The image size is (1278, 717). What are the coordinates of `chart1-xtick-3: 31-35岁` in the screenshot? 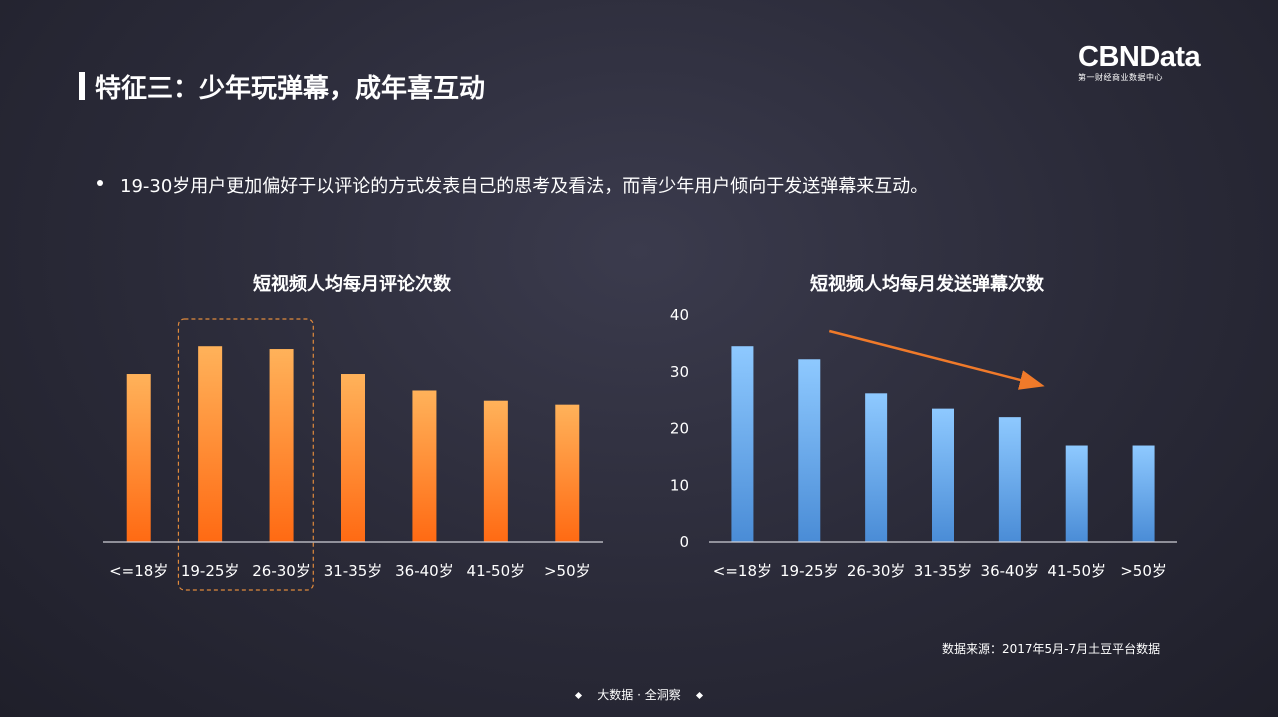 It's located at (353, 571).